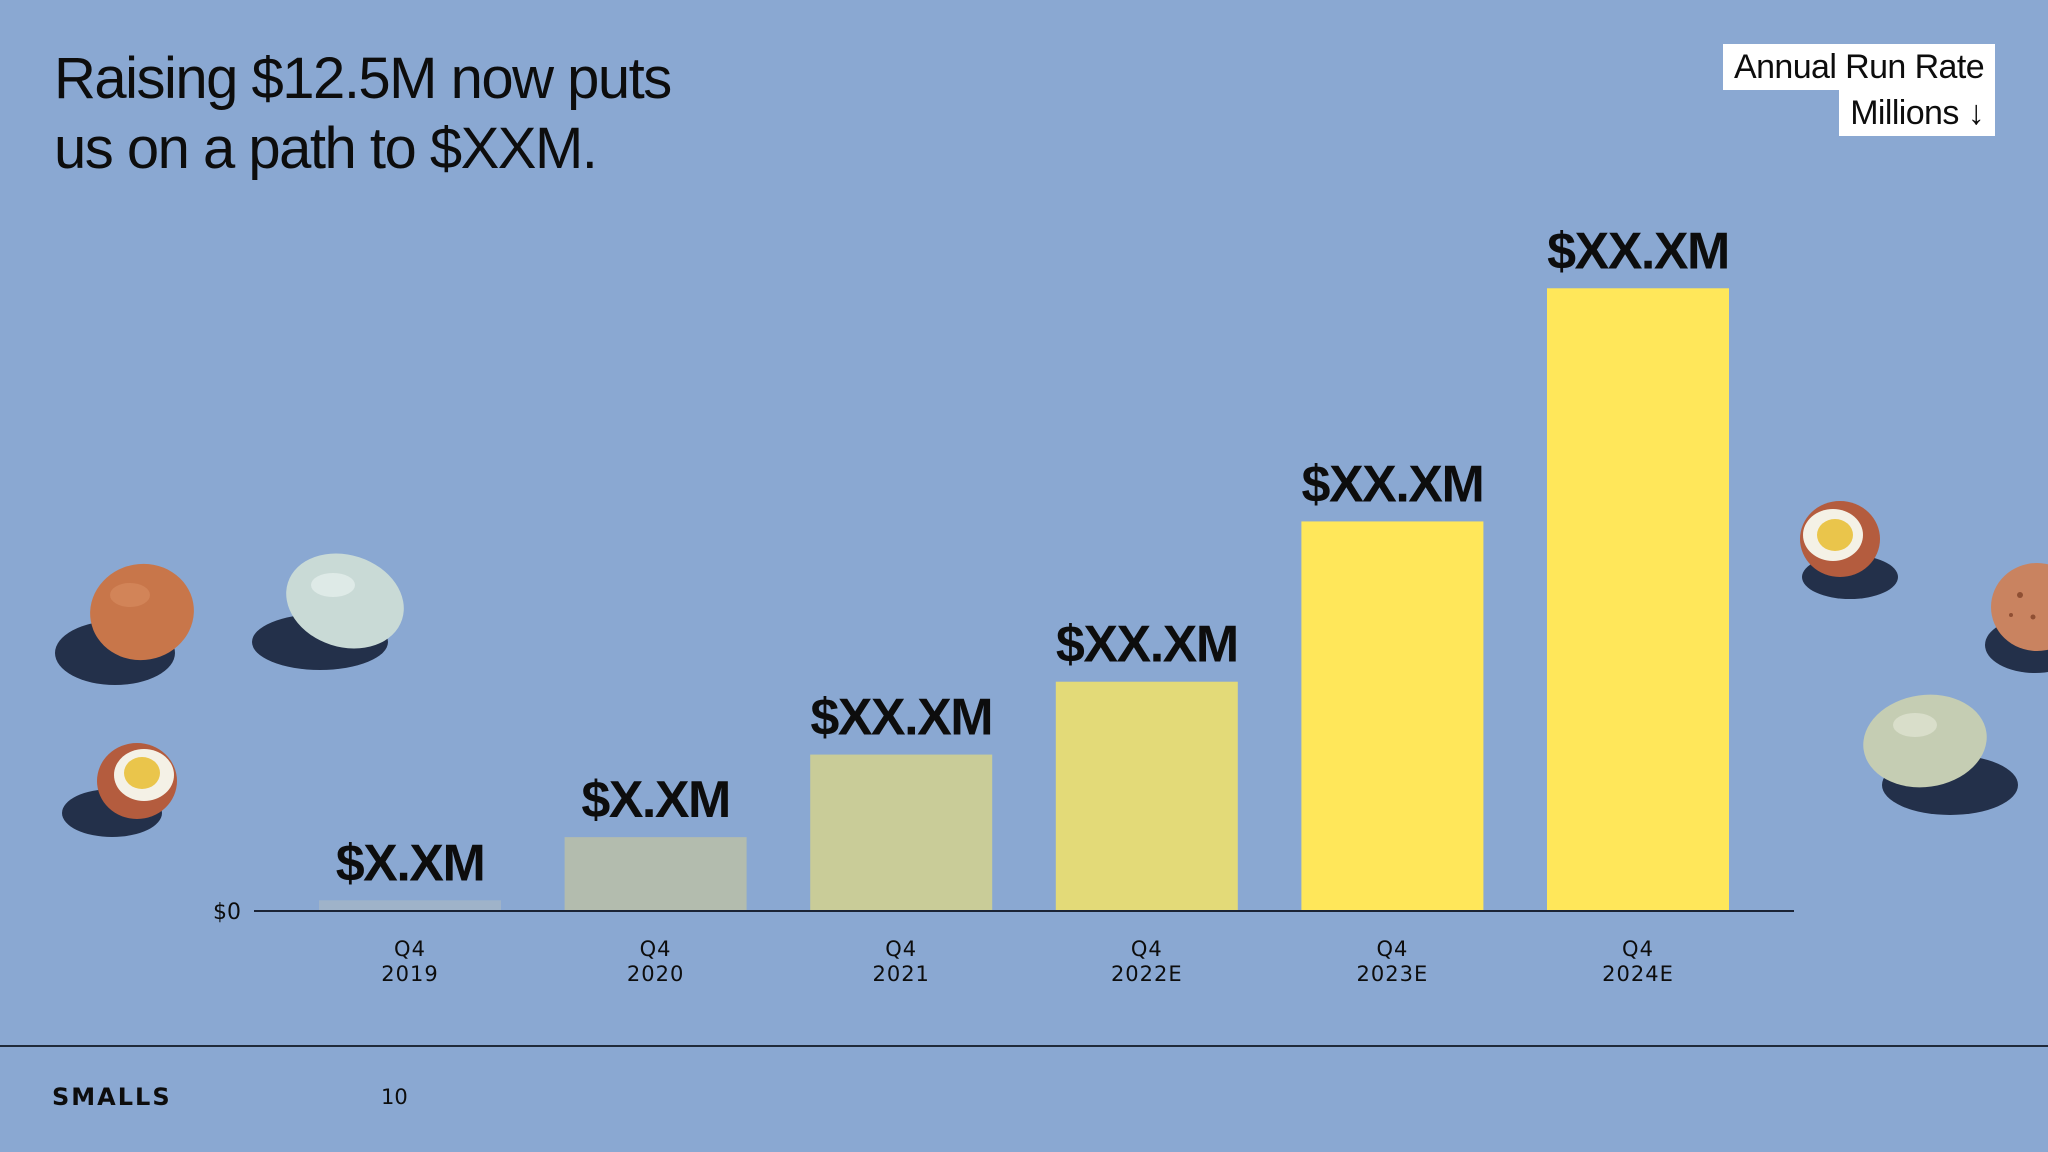 The image size is (2048, 1152). What do you see at coordinates (326, 148) in the screenshot?
I see `headline-line-2: us on a path to $XXM.` at bounding box center [326, 148].